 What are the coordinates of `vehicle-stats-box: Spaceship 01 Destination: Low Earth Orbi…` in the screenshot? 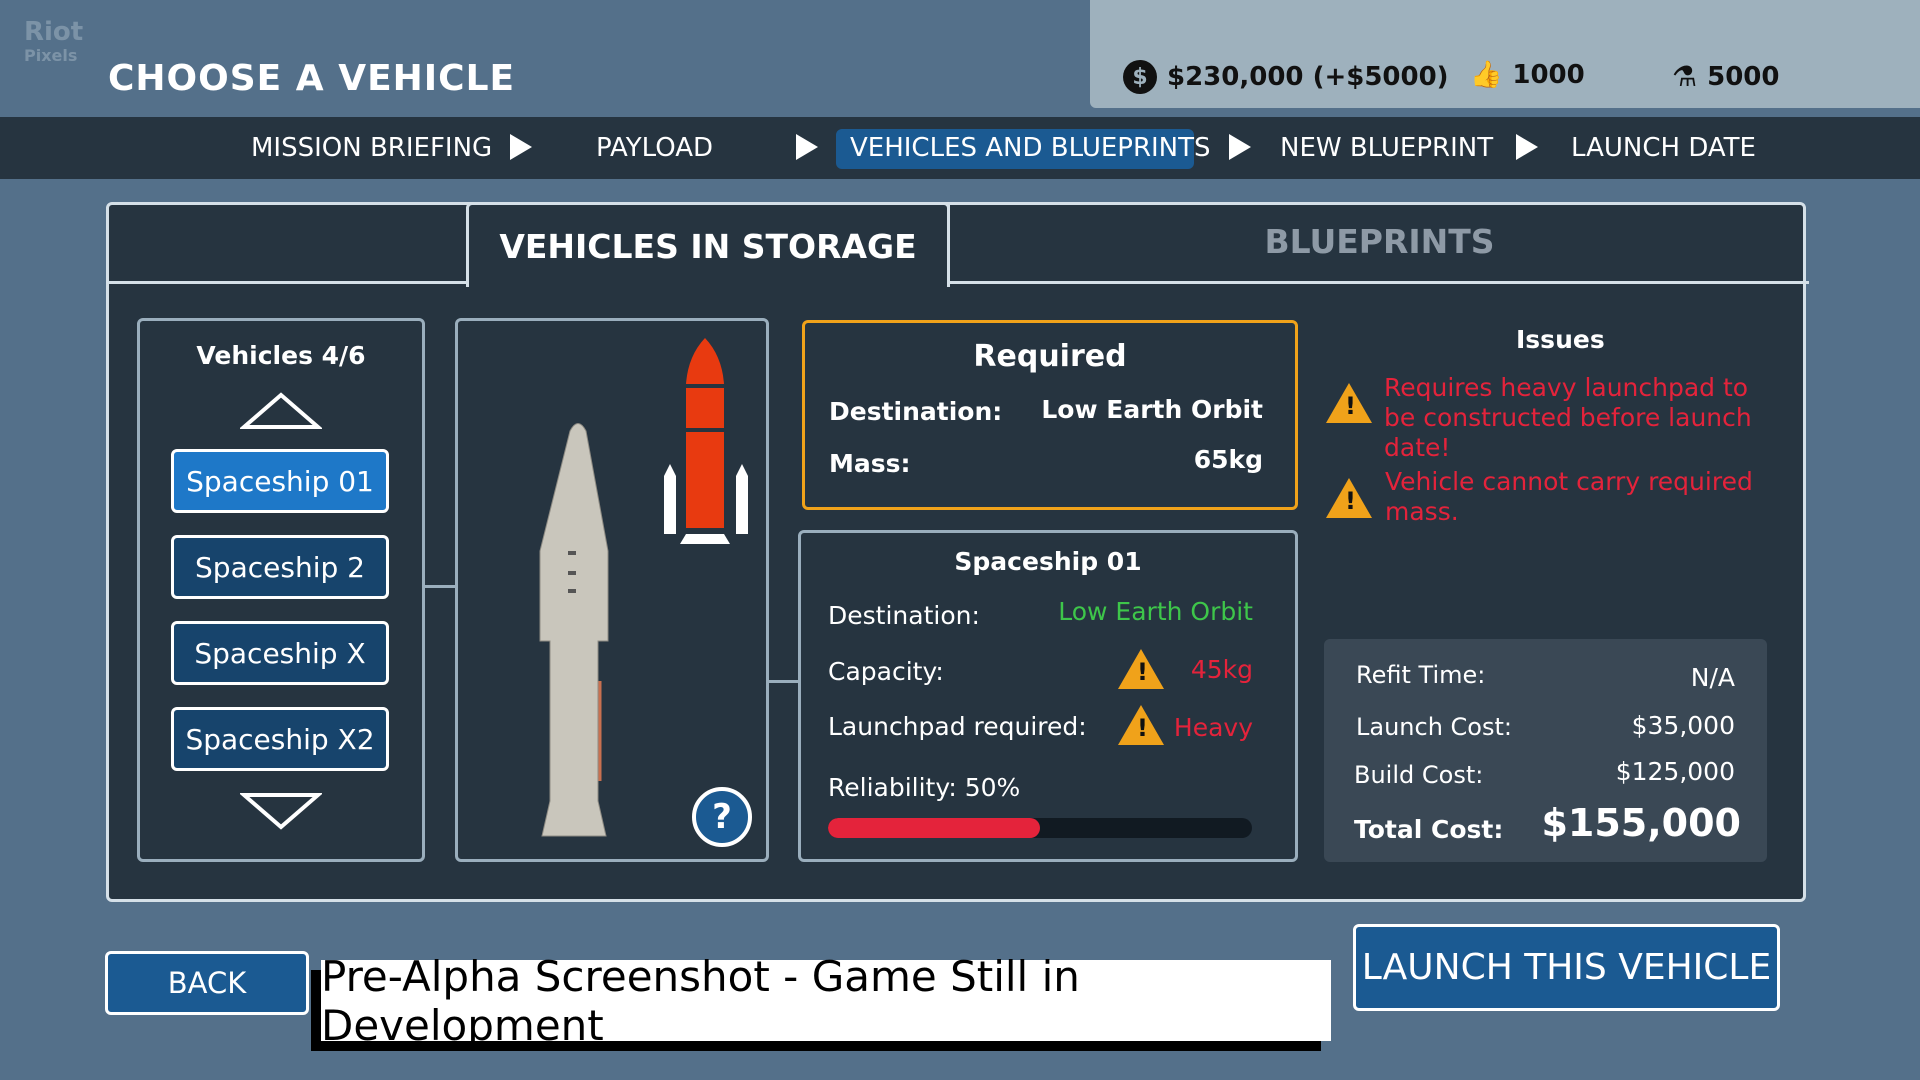 It's located at (1048, 696).